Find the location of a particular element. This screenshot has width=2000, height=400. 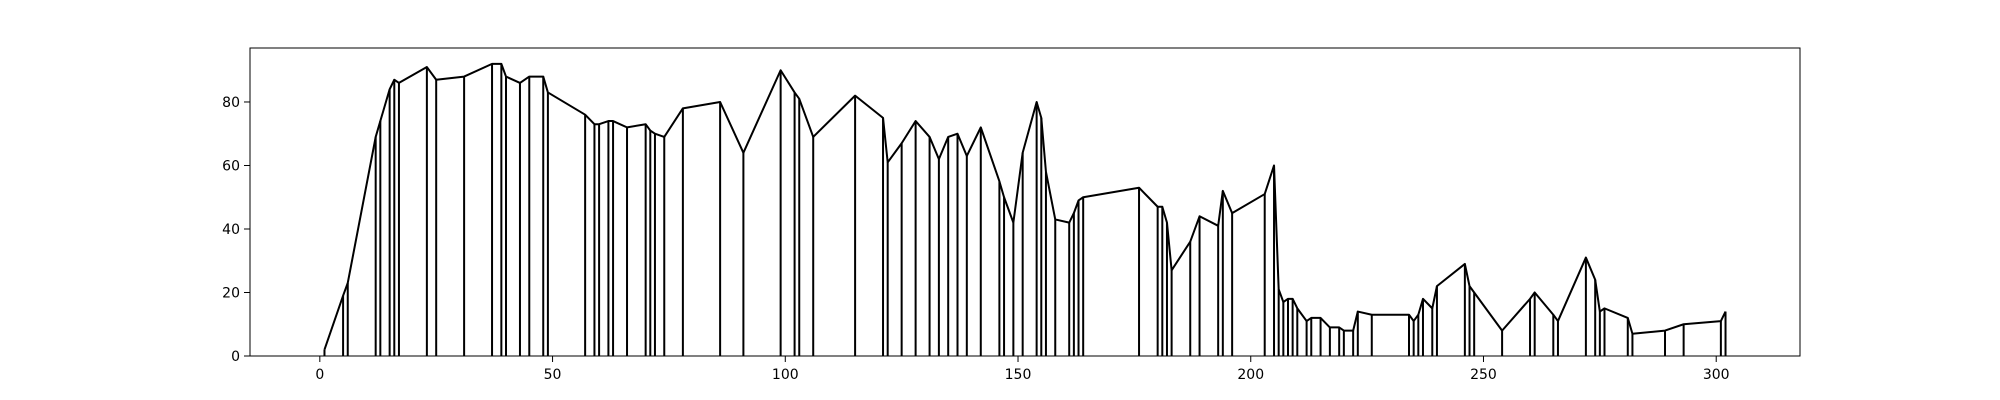

x-tick-label: 0 is located at coordinates (319, 375).